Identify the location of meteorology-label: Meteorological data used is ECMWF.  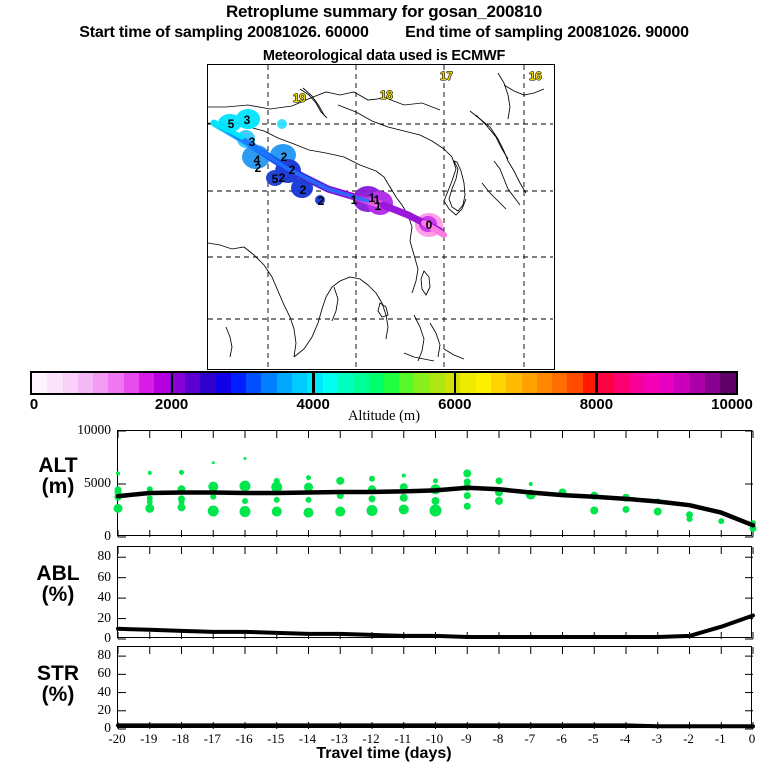
(384, 56).